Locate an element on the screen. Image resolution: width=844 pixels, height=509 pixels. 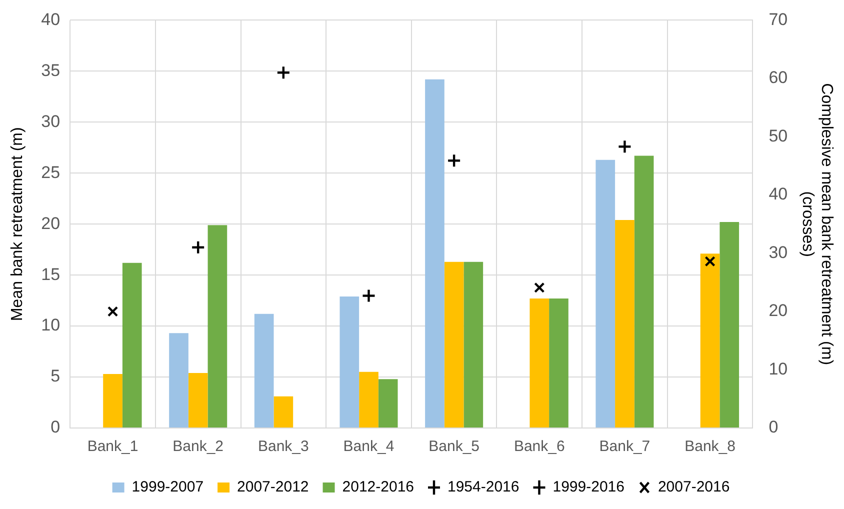
y-axis-title: Mean bank retreatment (m) is located at coordinates (17, 224).